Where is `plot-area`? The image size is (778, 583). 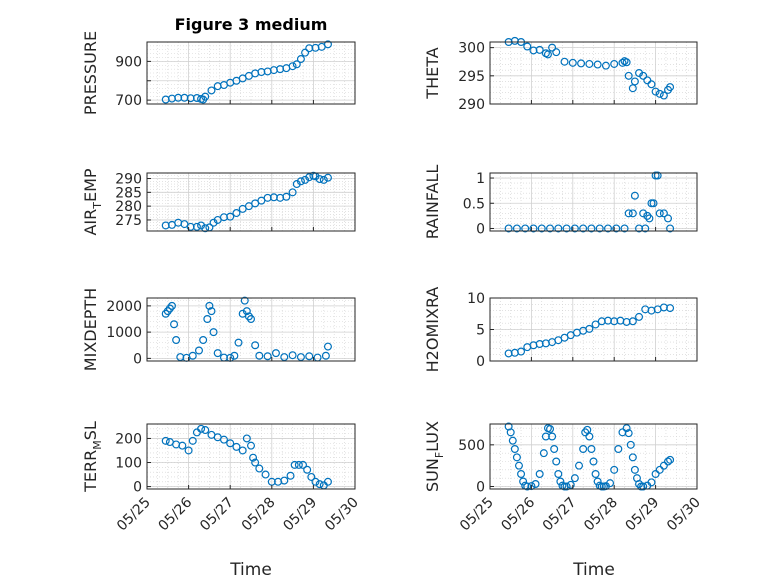 plot-area is located at coordinates (251, 202).